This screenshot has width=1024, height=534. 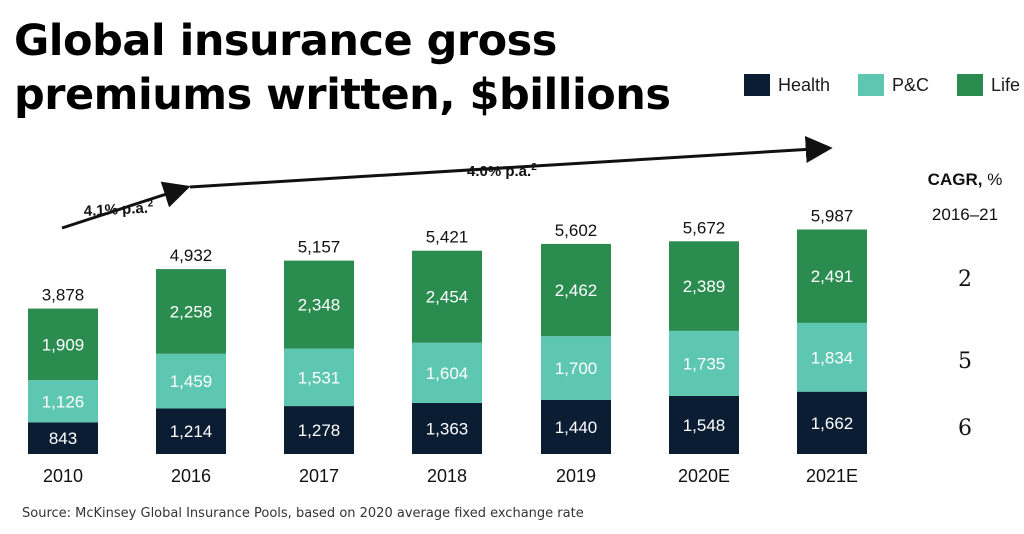 What do you see at coordinates (447, 476) in the screenshot?
I see `x-tick-2018: 2018` at bounding box center [447, 476].